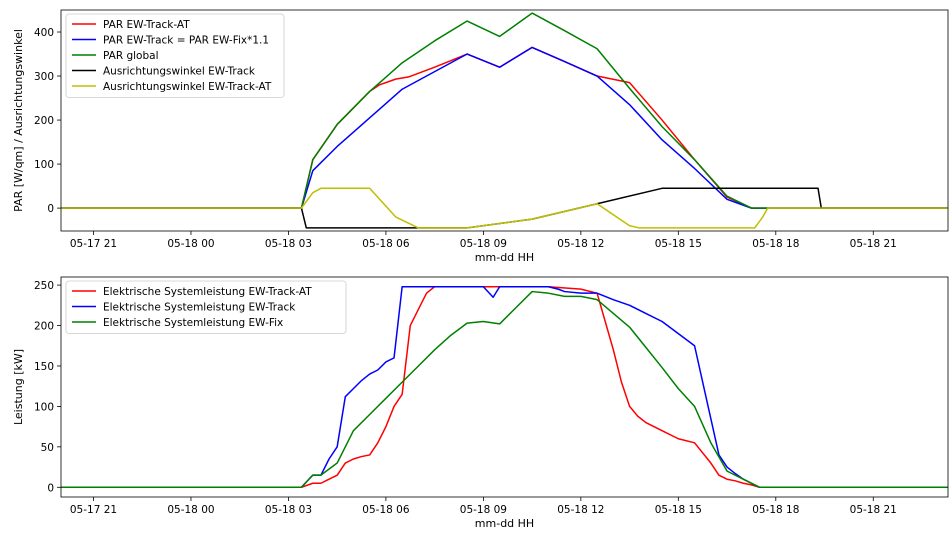 This screenshot has height=534, width=949. I want to click on power-legend-box, so click(206, 307).